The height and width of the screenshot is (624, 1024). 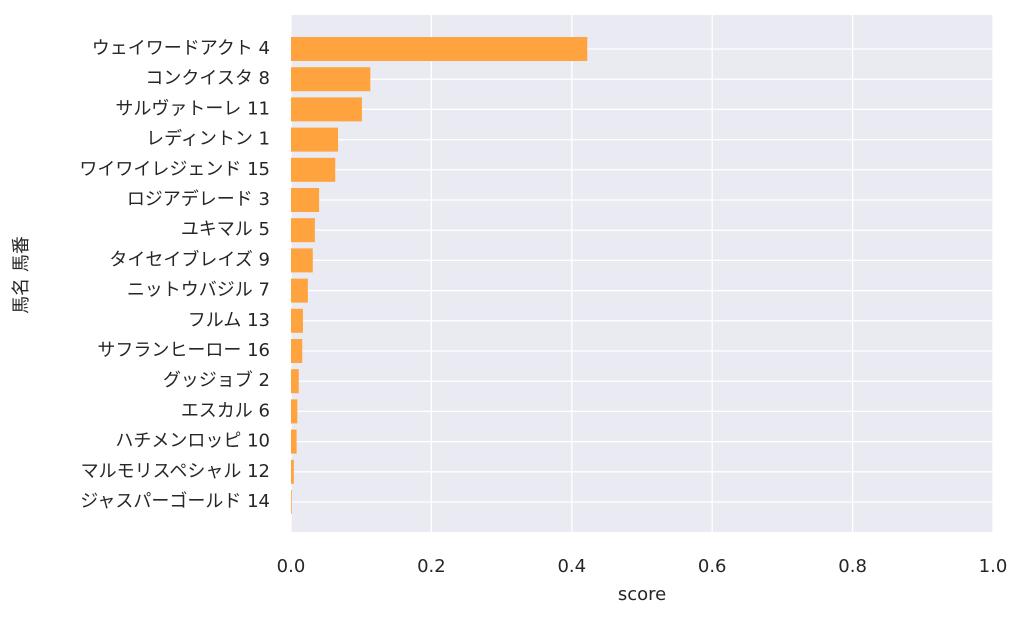 What do you see at coordinates (225, 229) in the screenshot?
I see `y-tick-label: ユキマル 5` at bounding box center [225, 229].